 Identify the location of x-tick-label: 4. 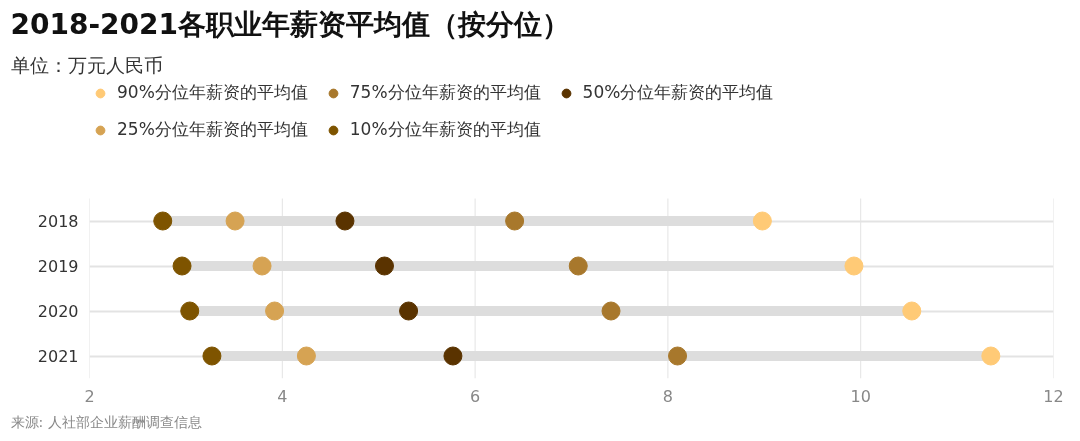
(282, 396).